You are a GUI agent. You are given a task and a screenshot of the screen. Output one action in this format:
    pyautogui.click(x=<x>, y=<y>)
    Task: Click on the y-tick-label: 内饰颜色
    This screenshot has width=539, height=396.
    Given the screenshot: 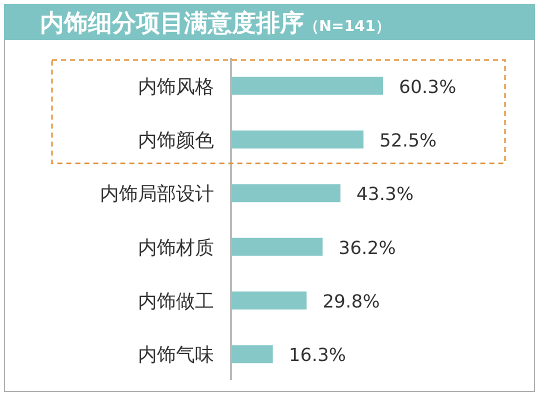 What is the action you would take?
    pyautogui.click(x=176, y=141)
    